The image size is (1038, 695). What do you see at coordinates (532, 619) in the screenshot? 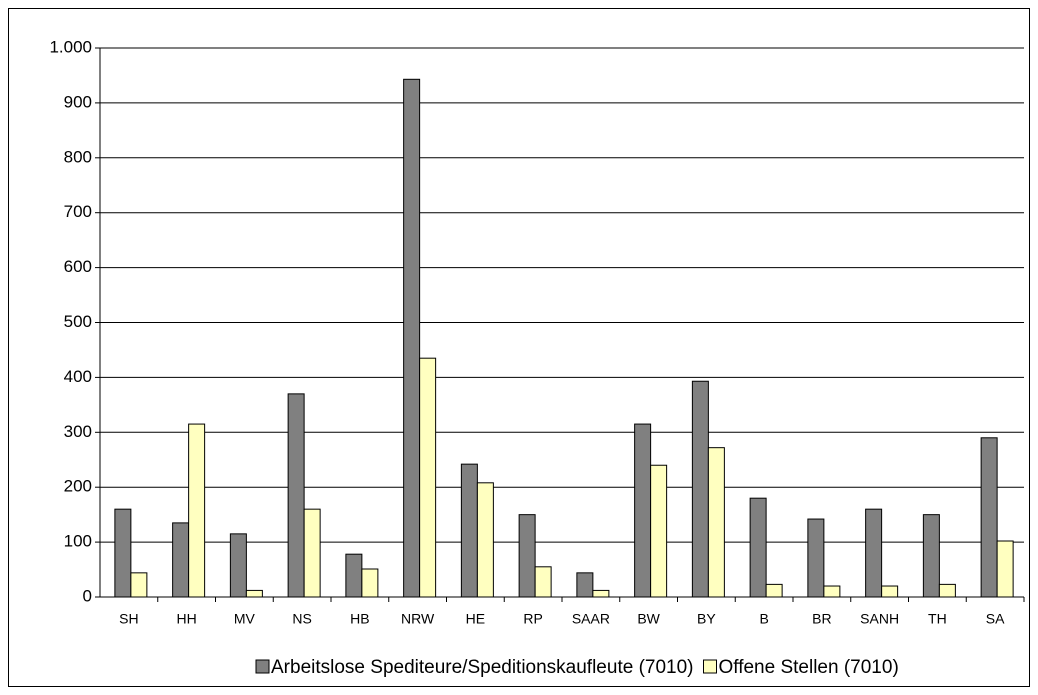
I see `x-tick-label: RP` at bounding box center [532, 619].